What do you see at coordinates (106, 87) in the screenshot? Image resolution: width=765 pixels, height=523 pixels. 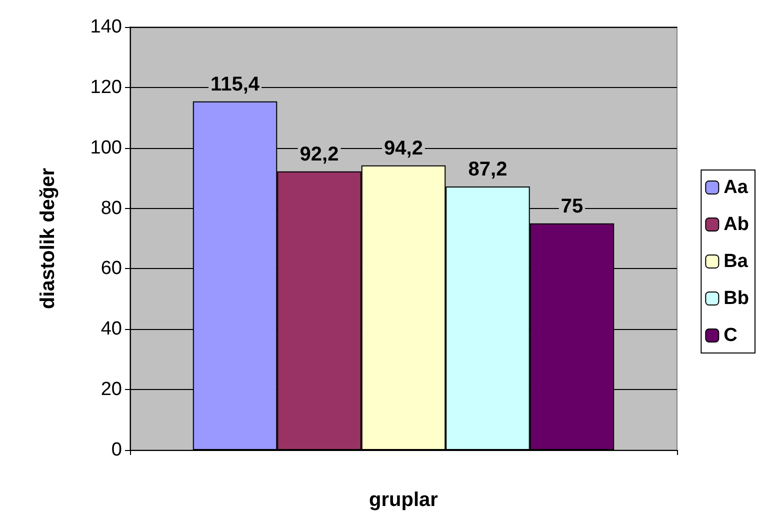 I see `y-tick-label: 120` at bounding box center [106, 87].